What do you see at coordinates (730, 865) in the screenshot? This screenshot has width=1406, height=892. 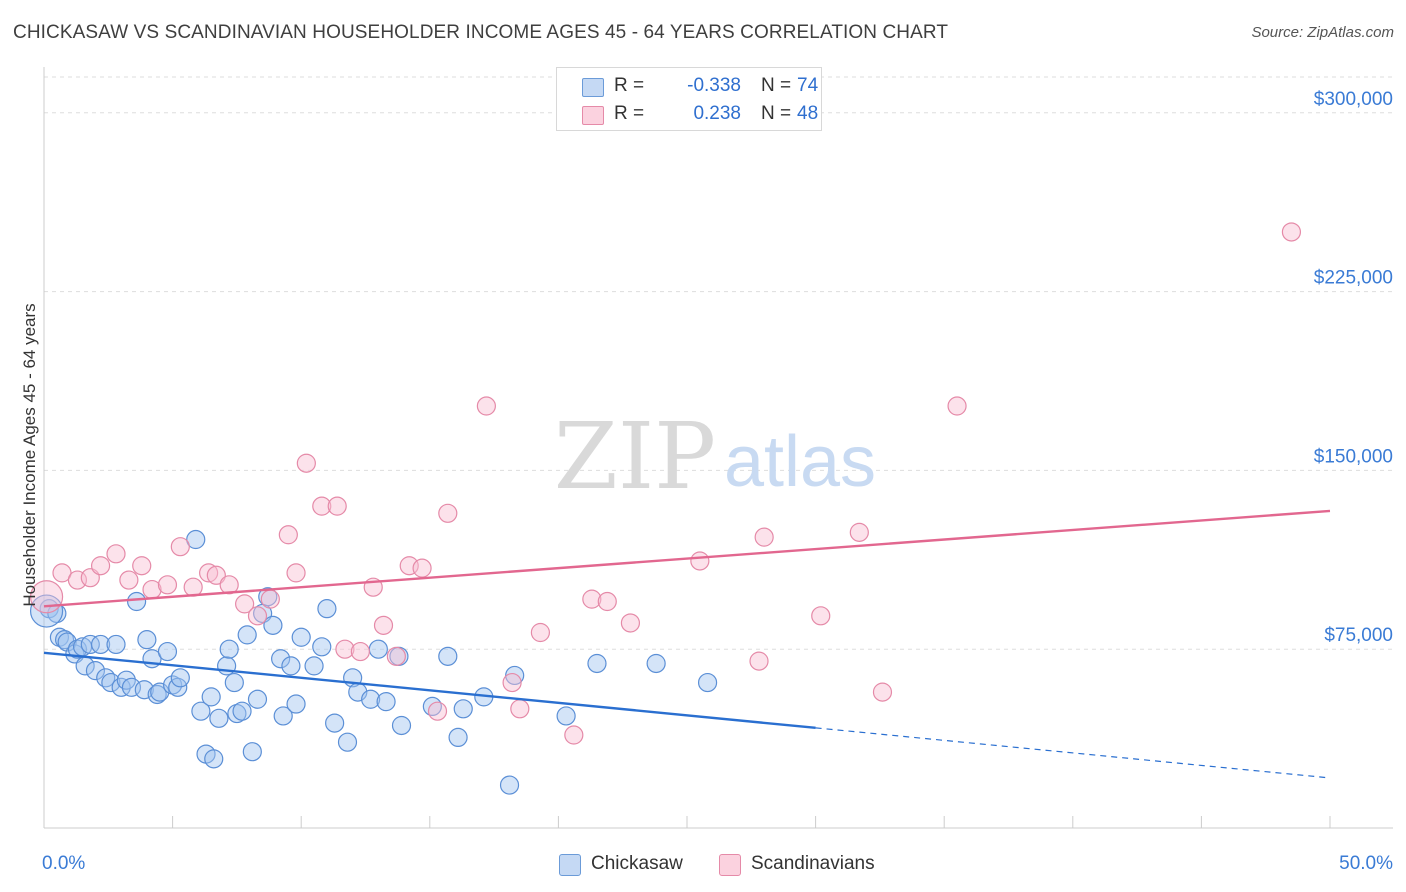 I see `legend-swatch-scandinavians` at bounding box center [730, 865].